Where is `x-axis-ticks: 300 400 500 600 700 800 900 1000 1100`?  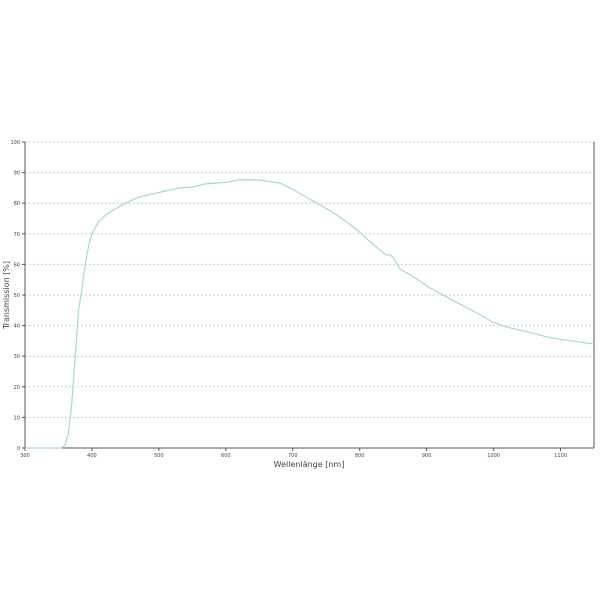
x-axis-ticks: 300 400 500 600 700 800 900 1000 1100 is located at coordinates (293, 453).